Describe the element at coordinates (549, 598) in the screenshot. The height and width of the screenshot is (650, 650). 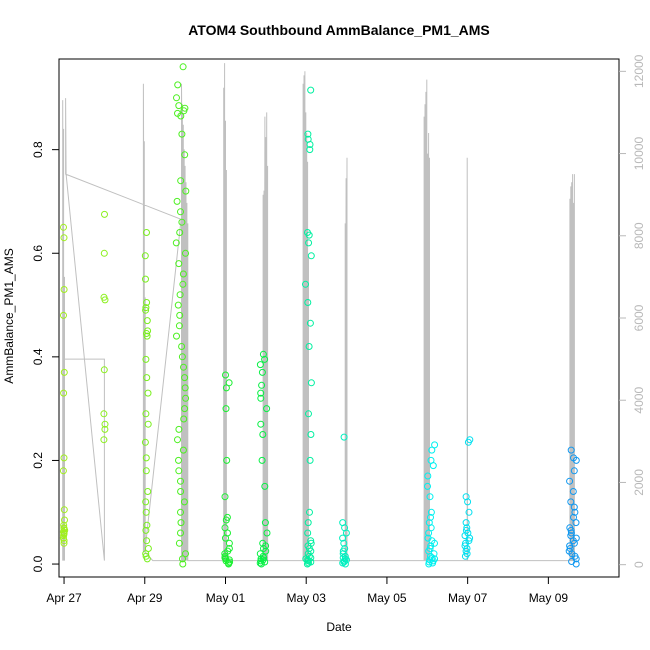
I see `x-tick-label: May 09` at that location.